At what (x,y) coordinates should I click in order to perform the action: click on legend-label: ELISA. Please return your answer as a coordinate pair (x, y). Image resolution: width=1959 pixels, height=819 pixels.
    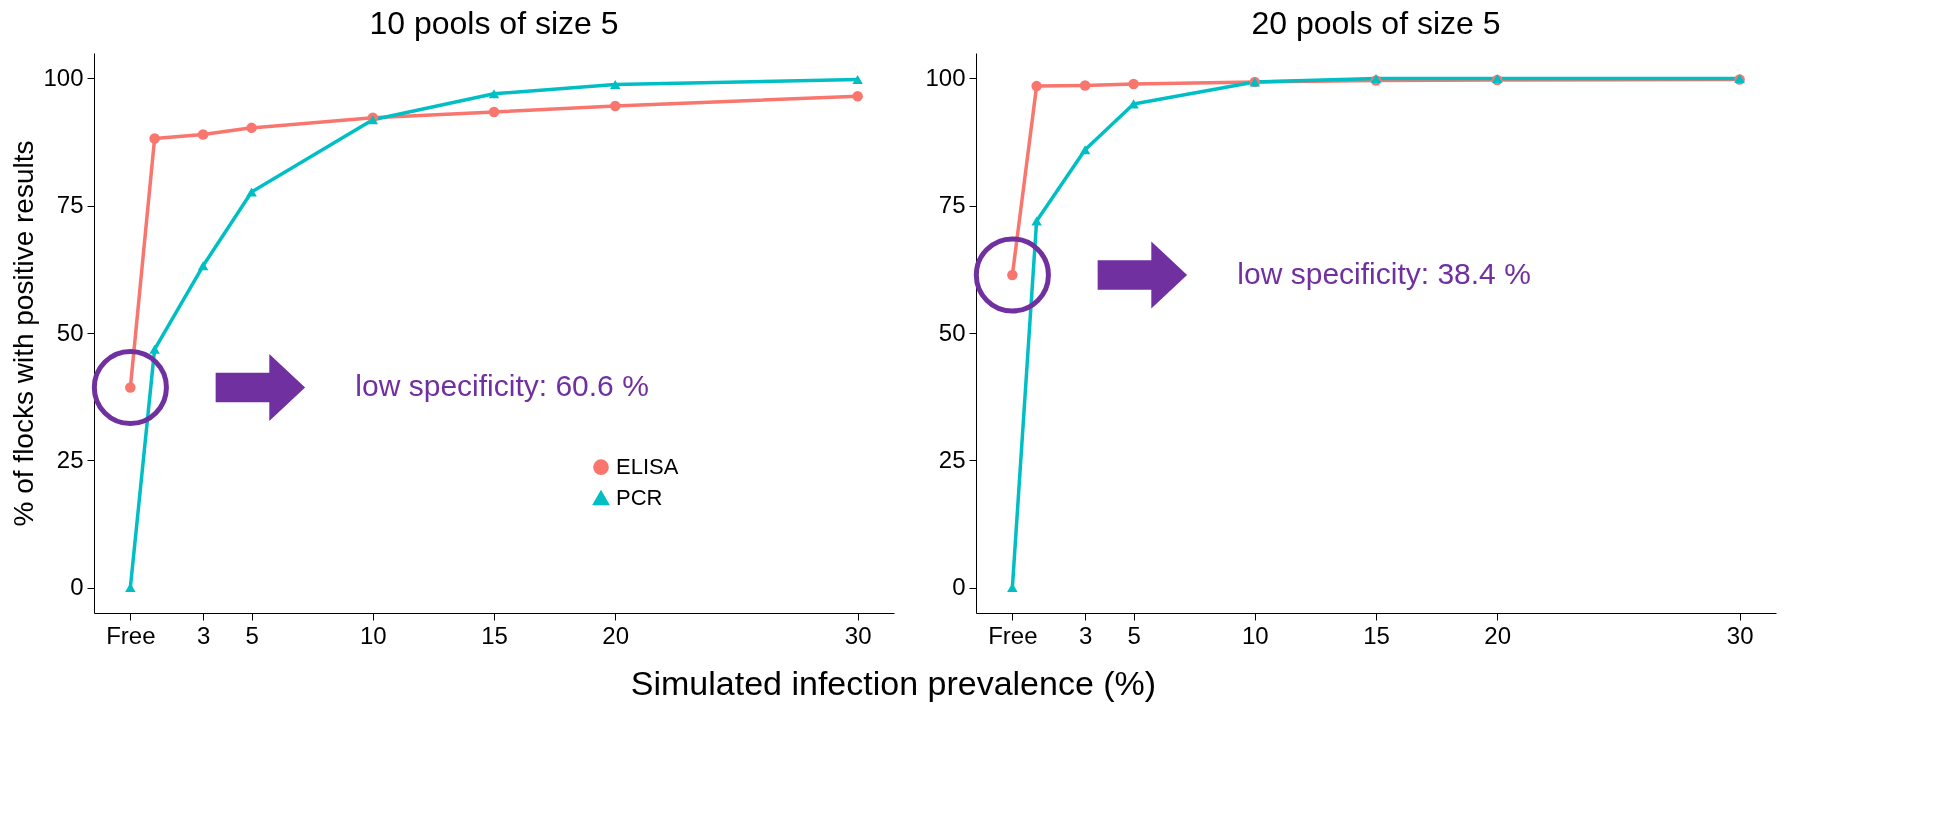
    Looking at the image, I should click on (647, 467).